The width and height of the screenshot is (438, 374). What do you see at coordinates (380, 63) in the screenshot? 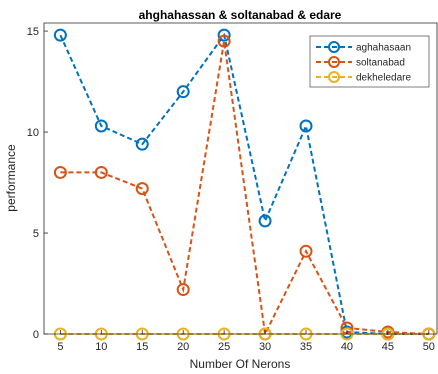
I see `legend-label: soltanabad` at bounding box center [380, 63].